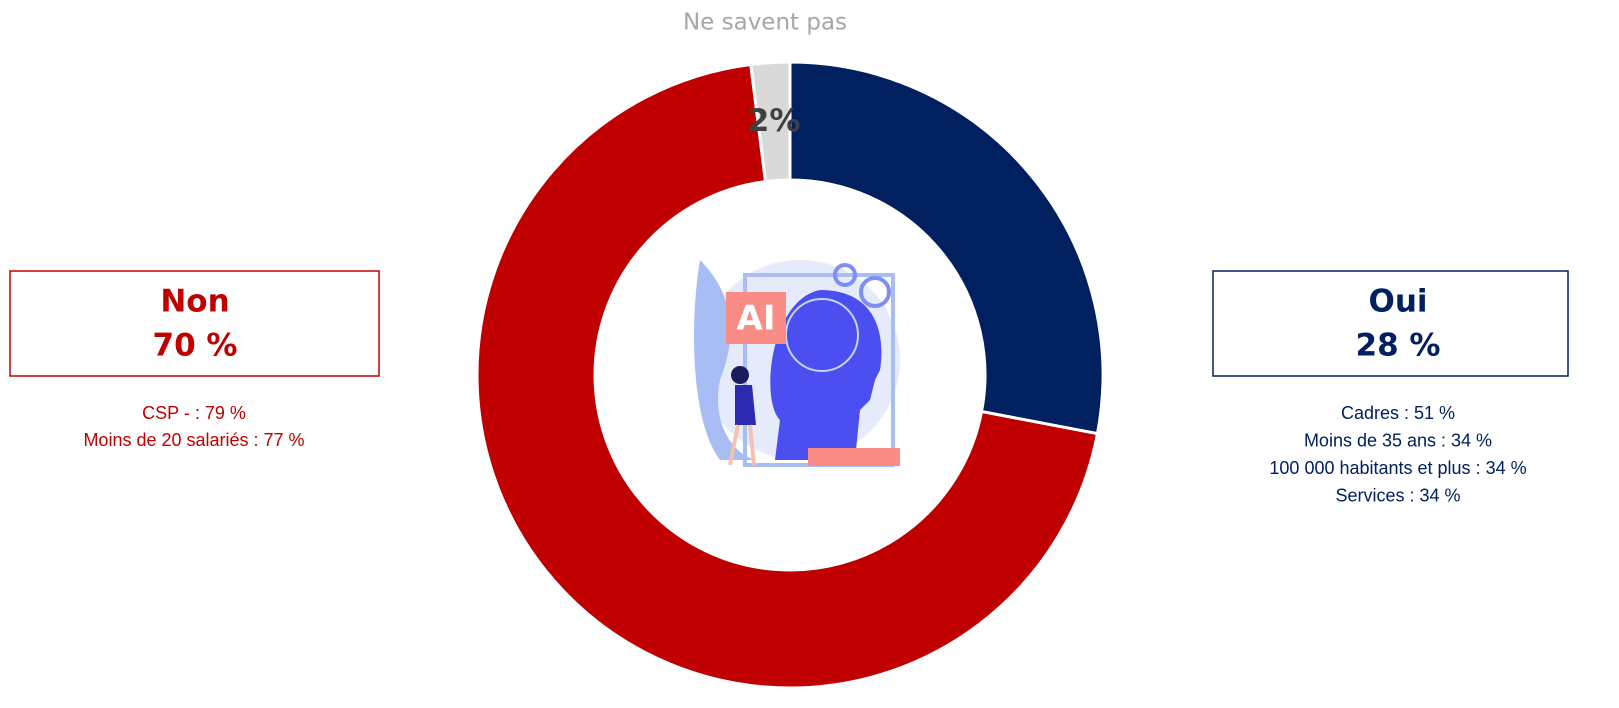 This screenshot has height=708, width=1619. I want to click on center-illustration: AI, so click(797, 363).